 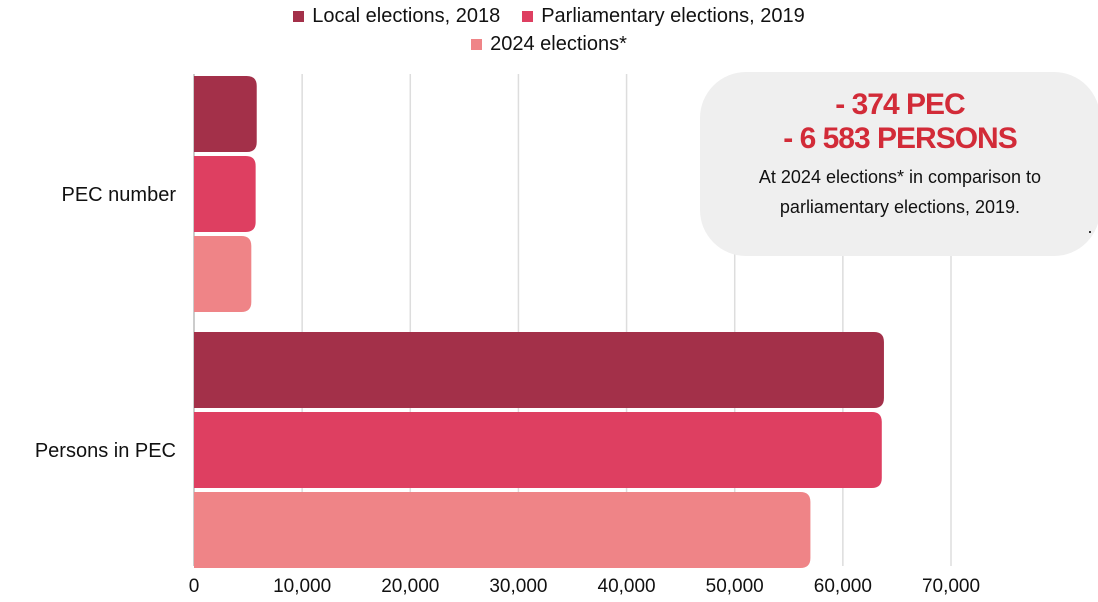 What do you see at coordinates (410, 586) in the screenshot?
I see `x-tick-label: 20,000` at bounding box center [410, 586].